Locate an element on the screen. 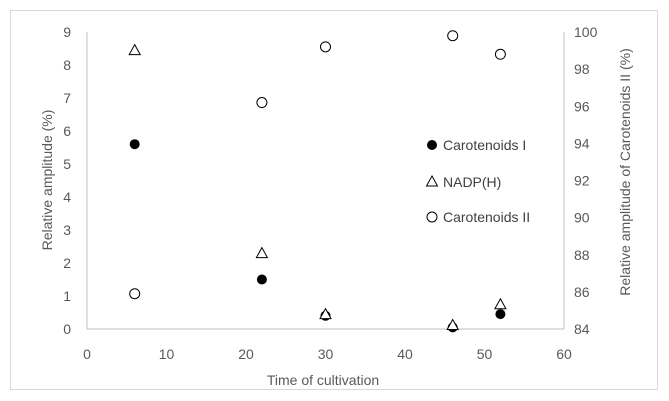 The width and height of the screenshot is (669, 401). y-tick-label: 4 is located at coordinates (67, 197).